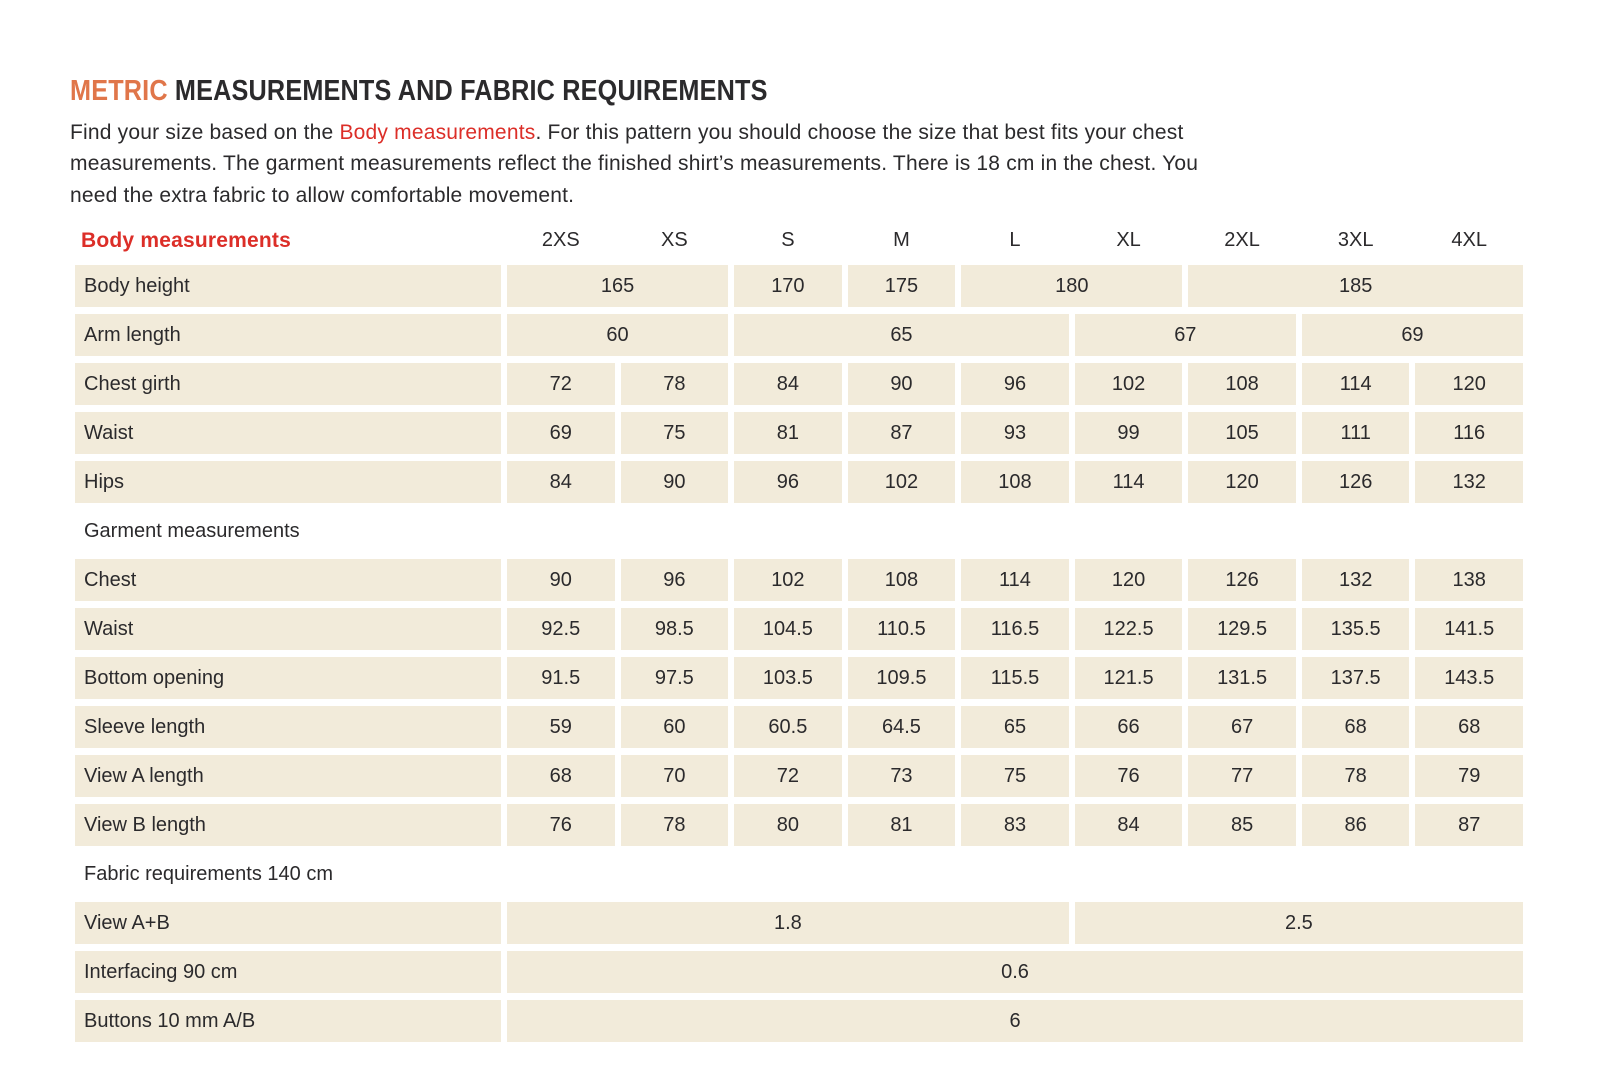 This screenshot has width=1600, height=1069. What do you see at coordinates (1015, 825) in the screenshot?
I see `table-cell: 83` at bounding box center [1015, 825].